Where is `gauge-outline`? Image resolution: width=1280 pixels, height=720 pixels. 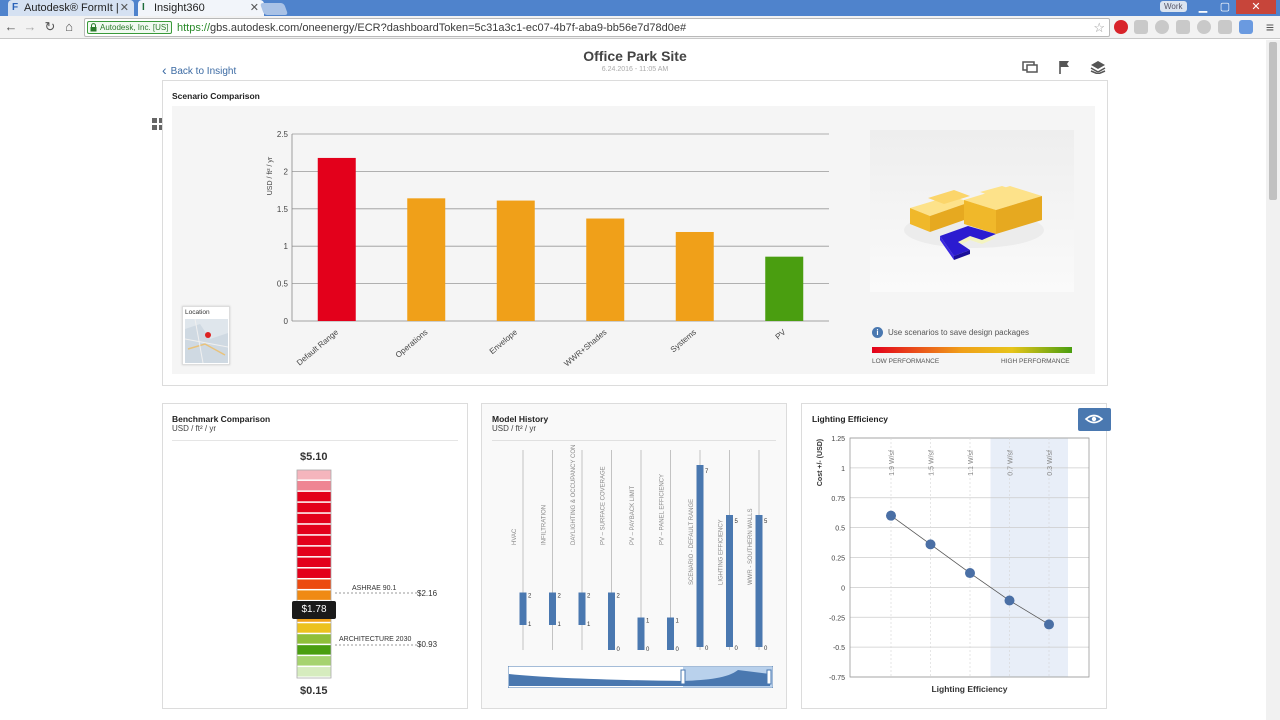 gauge-outline is located at coordinates (314, 574).